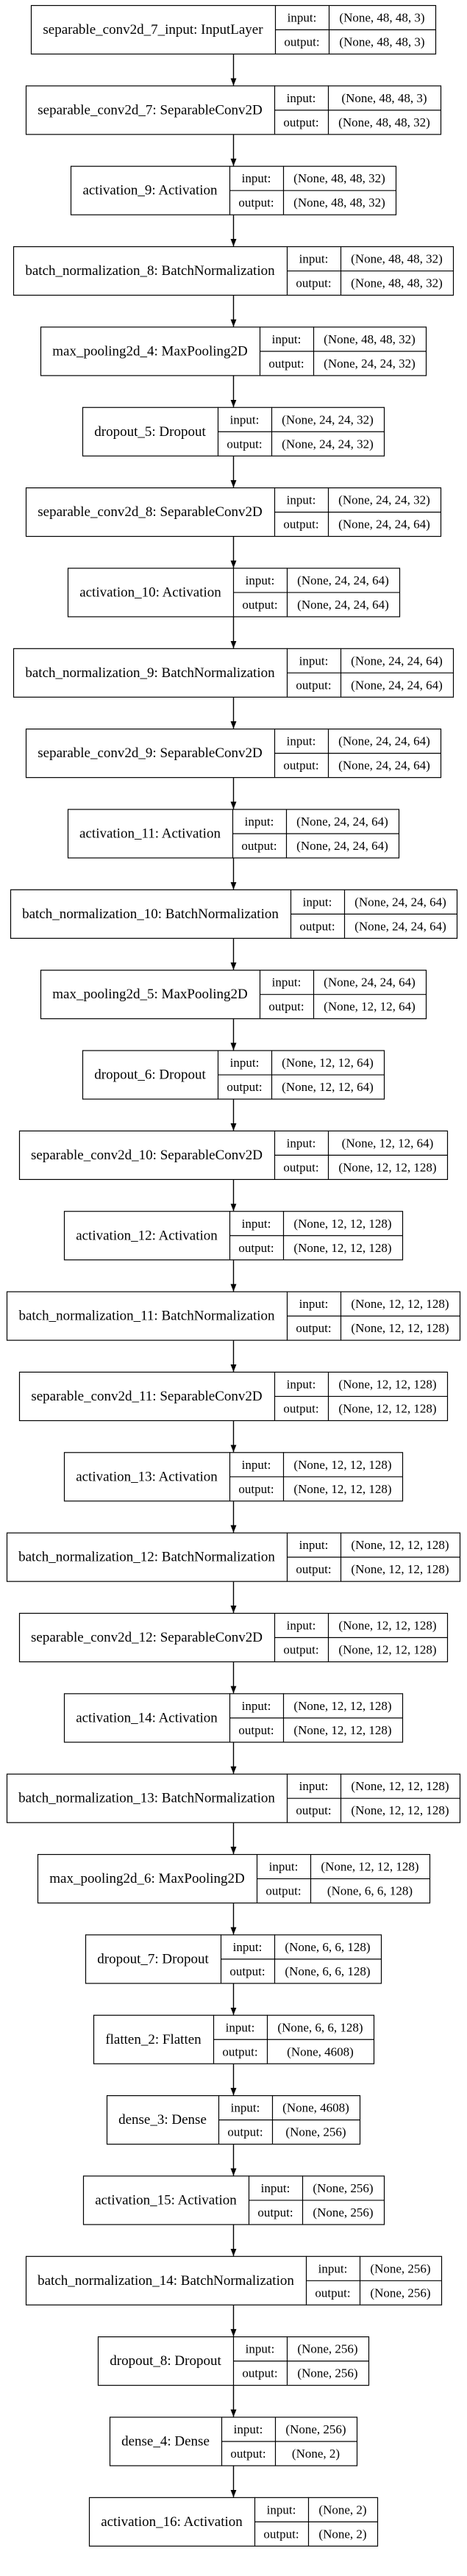 Image resolution: width=467 pixels, height=2576 pixels. What do you see at coordinates (166, 2200) in the screenshot?
I see `layer-label: activation_15: Activation` at bounding box center [166, 2200].